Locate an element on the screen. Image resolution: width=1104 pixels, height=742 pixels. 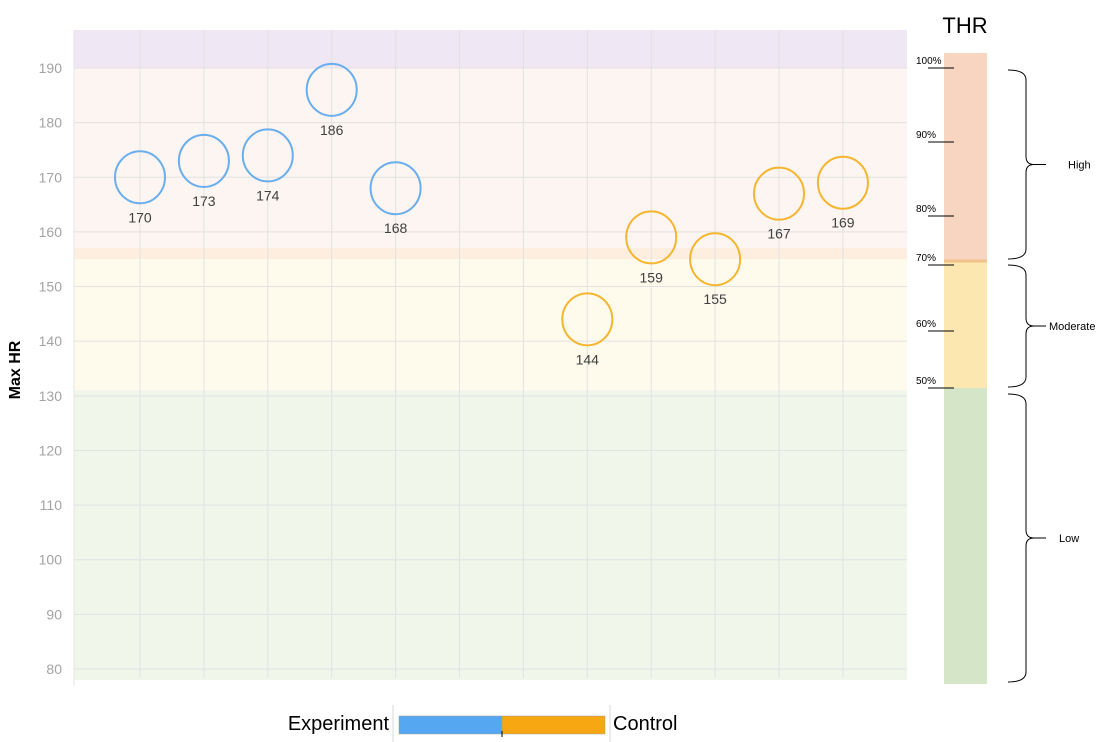
y-tick-label: 90 is located at coordinates (54, 614).